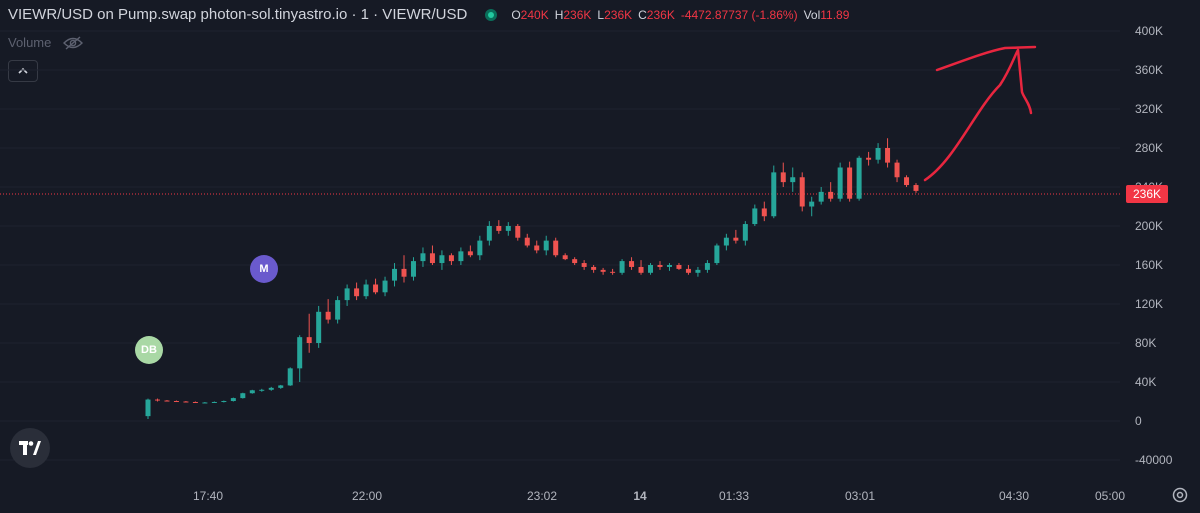 Image resolution: width=1200 pixels, height=513 pixels. I want to click on low-value: 236K, so click(618, 14).